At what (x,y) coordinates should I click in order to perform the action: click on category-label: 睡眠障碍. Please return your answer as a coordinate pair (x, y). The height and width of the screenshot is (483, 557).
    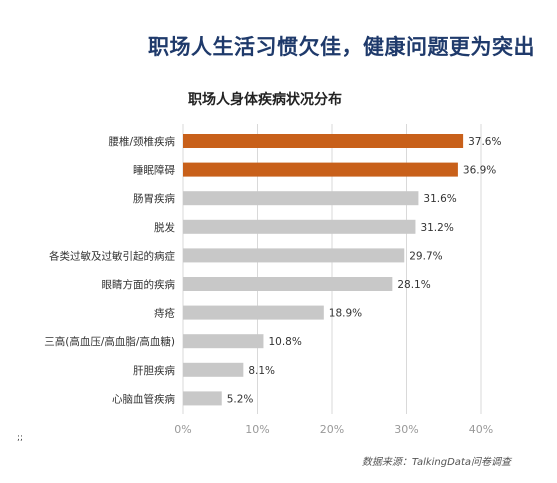
    Looking at the image, I should click on (154, 170).